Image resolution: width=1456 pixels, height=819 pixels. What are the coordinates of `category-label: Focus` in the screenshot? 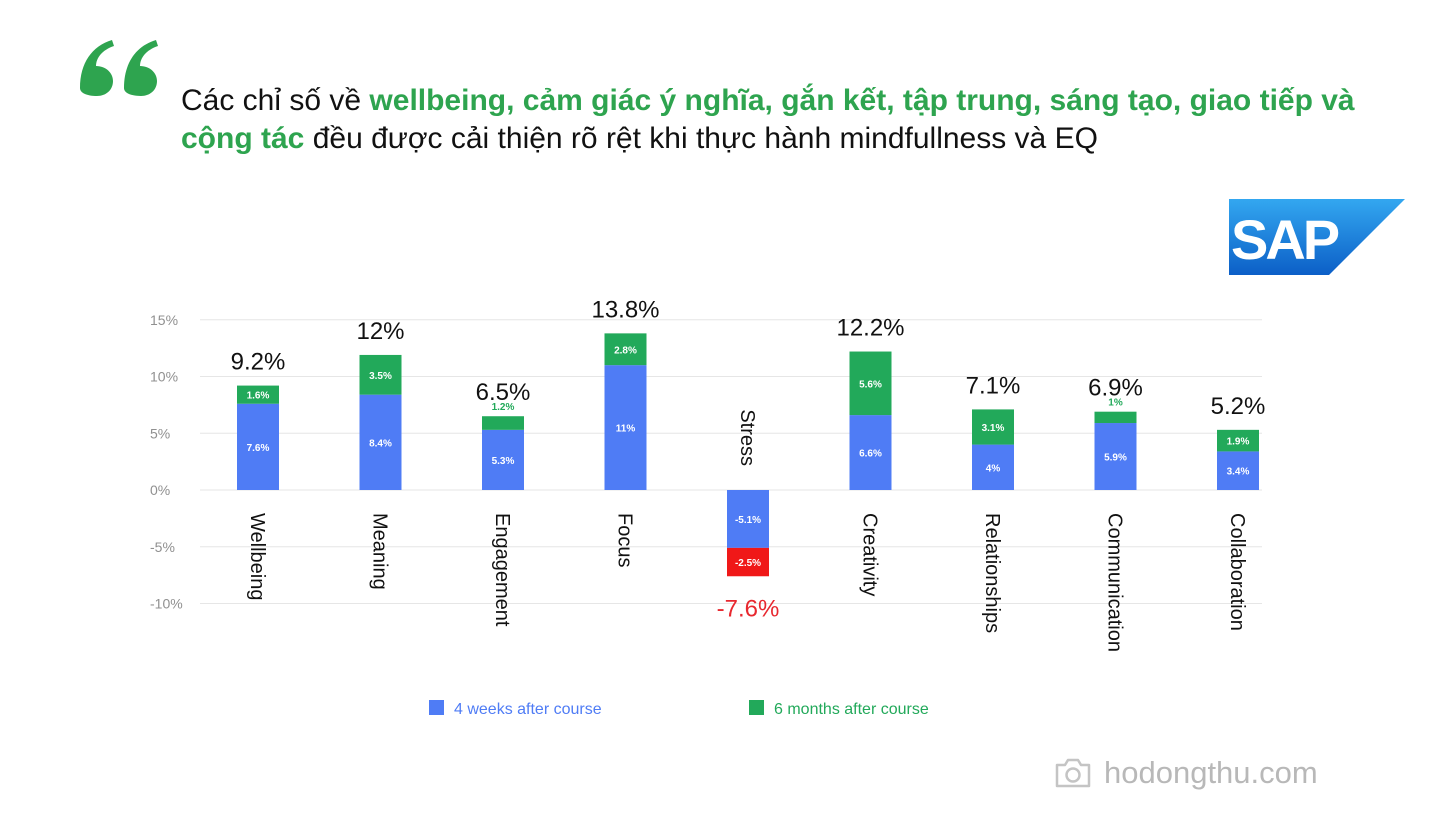 It's located at (625, 540).